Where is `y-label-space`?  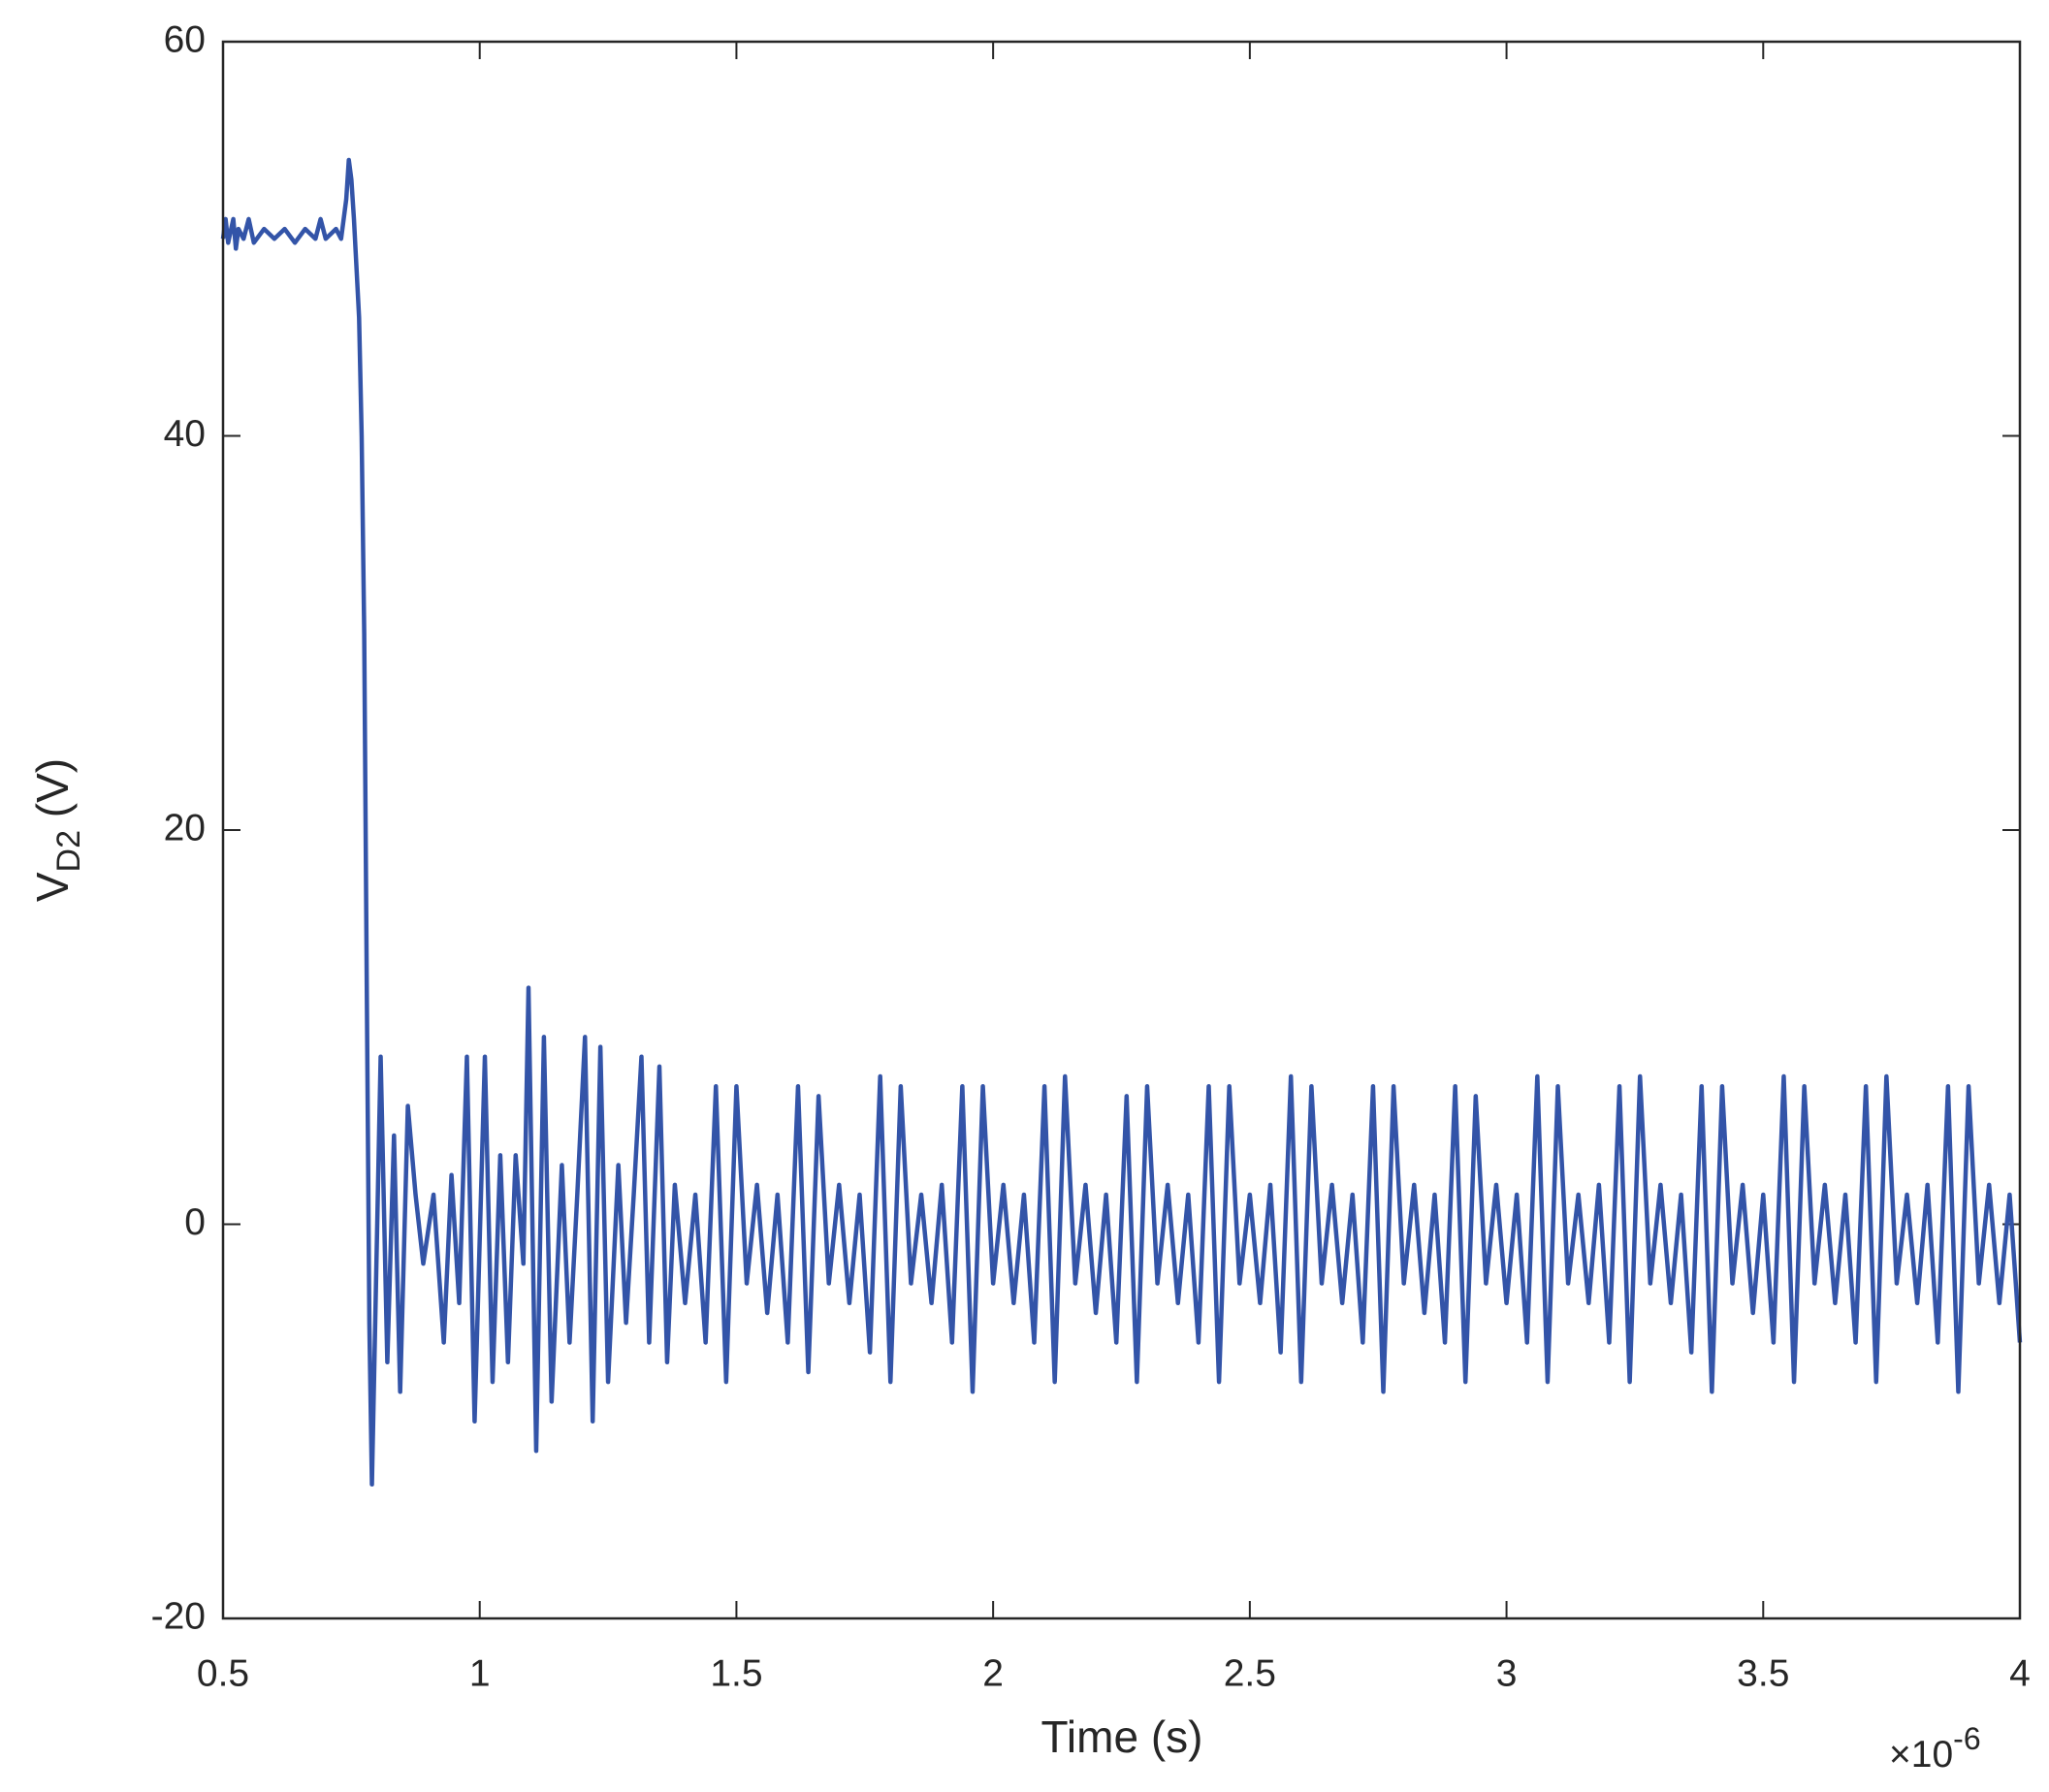
y-label-space is located at coordinates (52, 823).